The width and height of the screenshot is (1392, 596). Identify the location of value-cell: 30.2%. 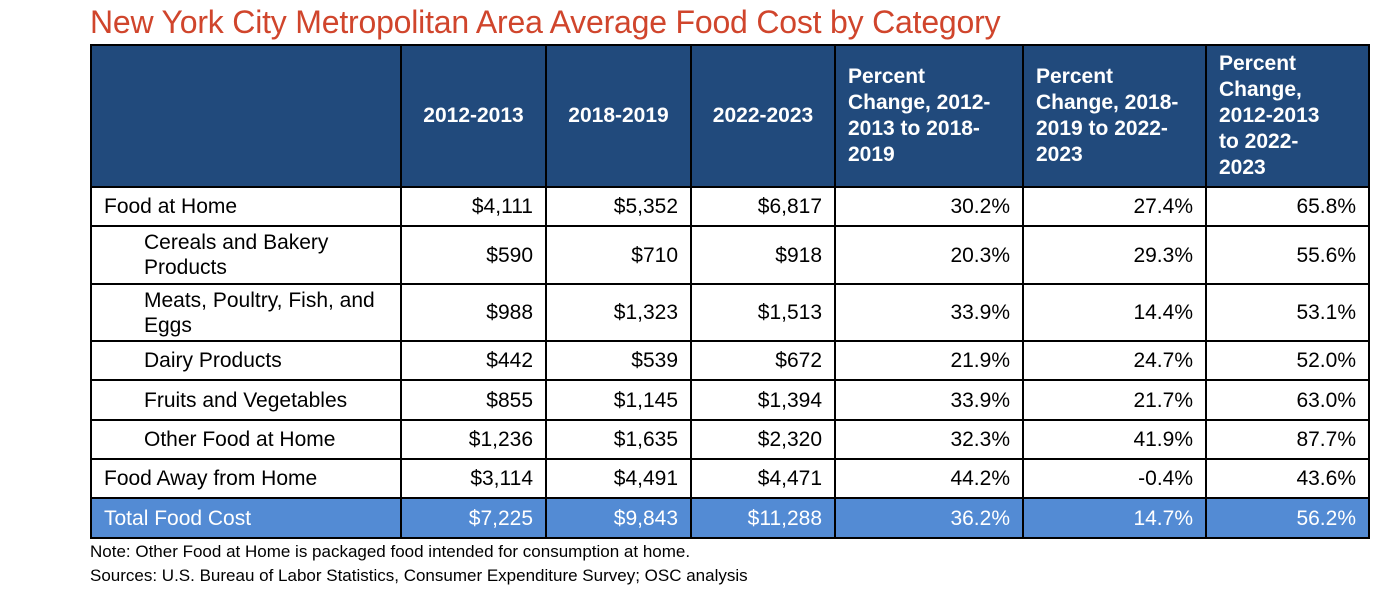
(929, 206).